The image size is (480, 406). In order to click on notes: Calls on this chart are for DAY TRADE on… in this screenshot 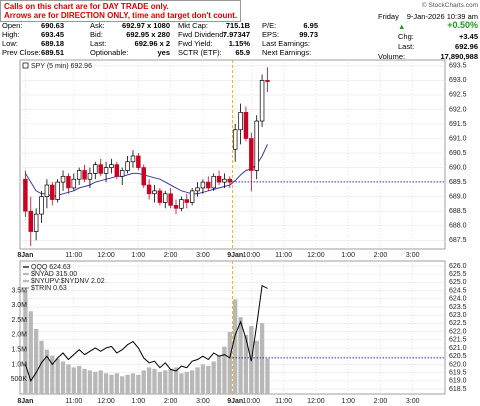, I will do `click(121, 11)`.